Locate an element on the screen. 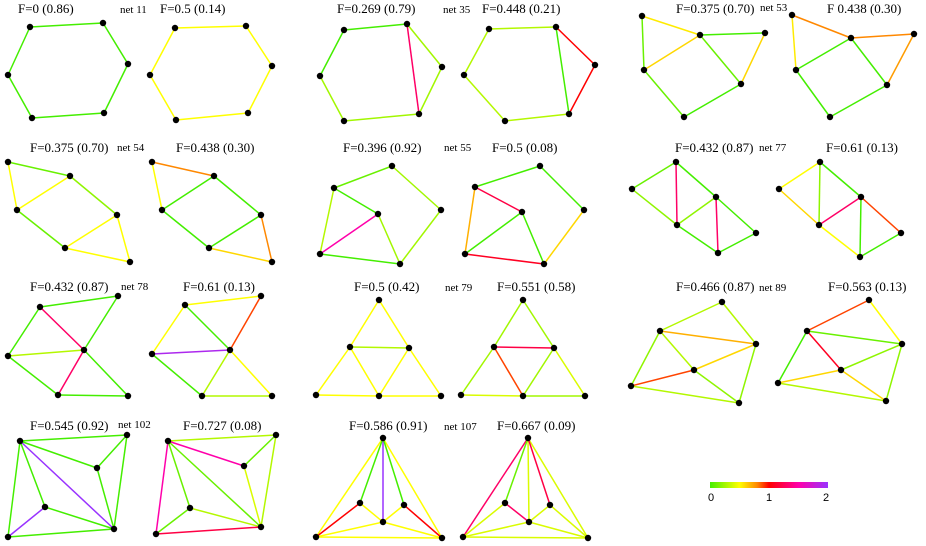 This screenshot has height=546, width=926. colorbar-tick-label: 0 is located at coordinates (711, 498).